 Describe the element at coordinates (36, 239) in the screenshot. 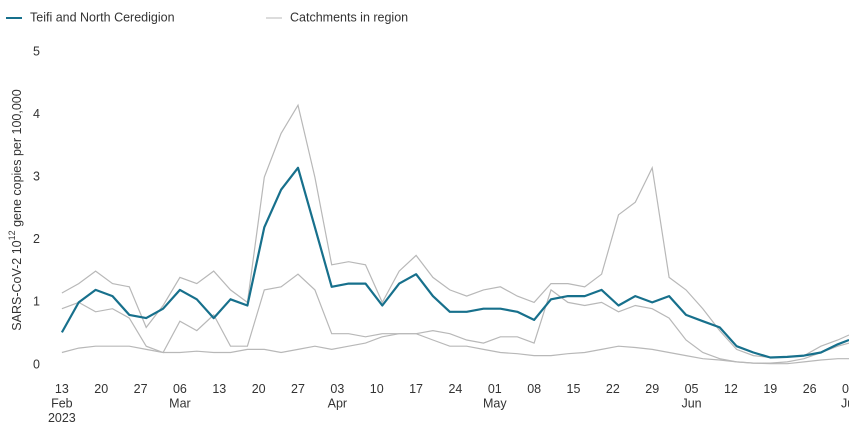

I see `y-tick-label: 2` at that location.